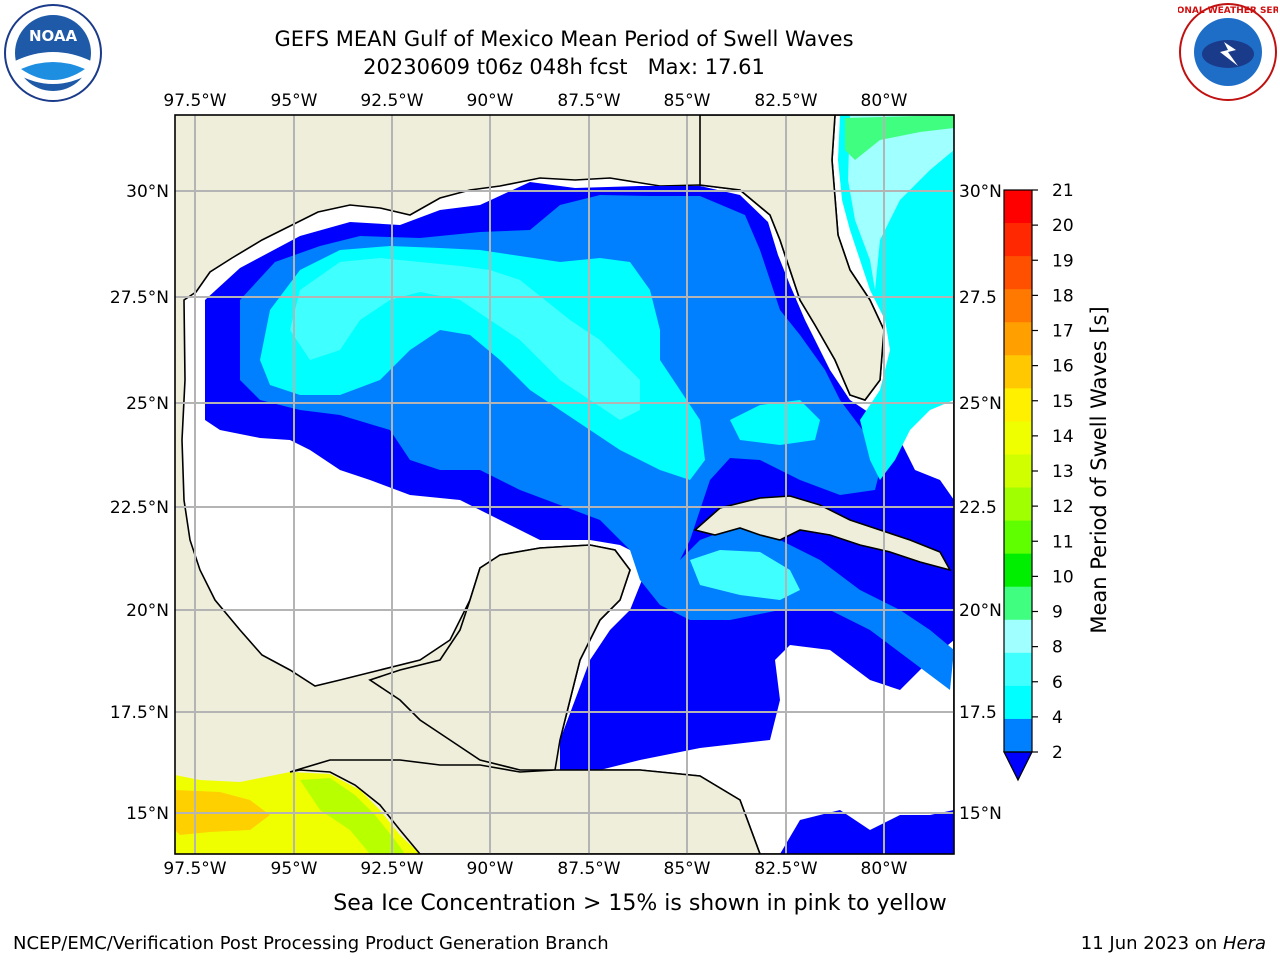 The width and height of the screenshot is (1280, 960). What do you see at coordinates (139, 713) in the screenshot?
I see `lat-label: 17.5°N` at bounding box center [139, 713].